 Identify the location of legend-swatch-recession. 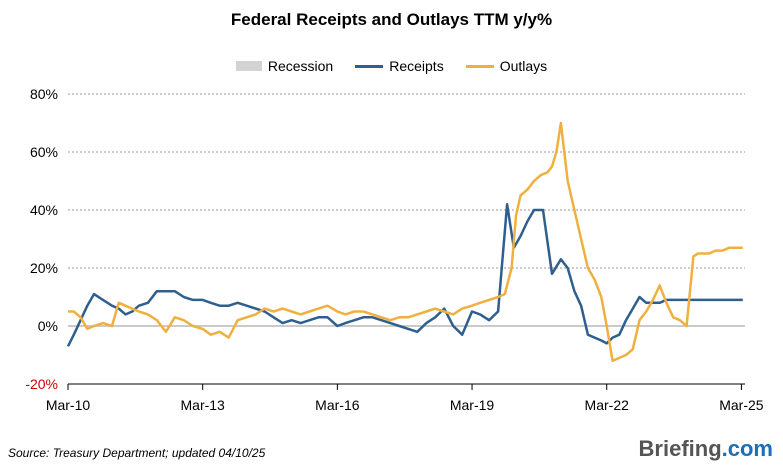
(248, 66).